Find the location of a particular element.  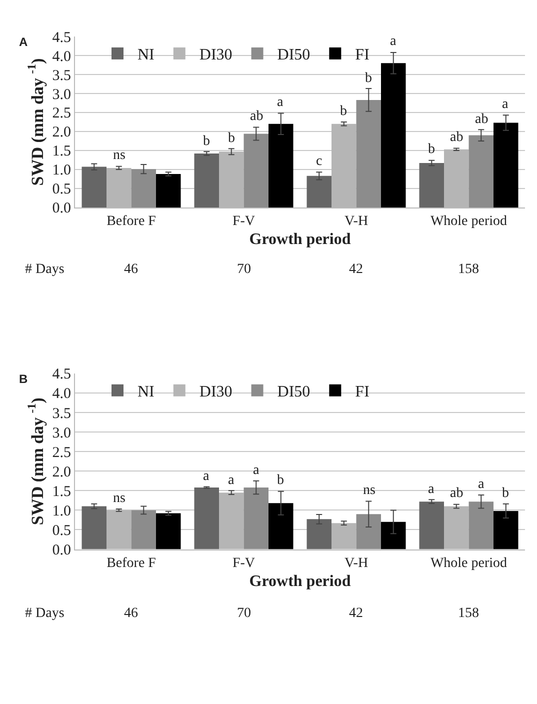

chart-title: B is located at coordinates (23, 379).